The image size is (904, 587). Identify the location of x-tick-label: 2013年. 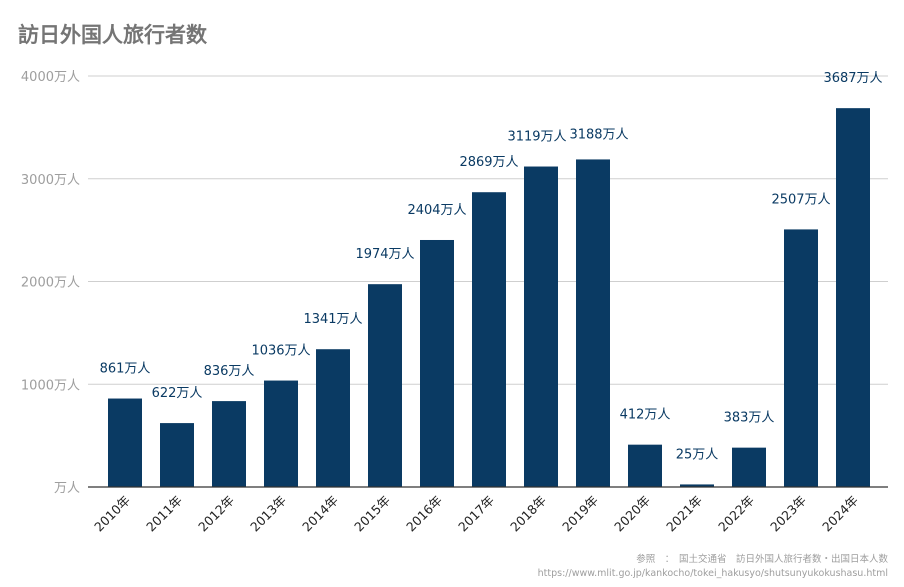
(268, 514).